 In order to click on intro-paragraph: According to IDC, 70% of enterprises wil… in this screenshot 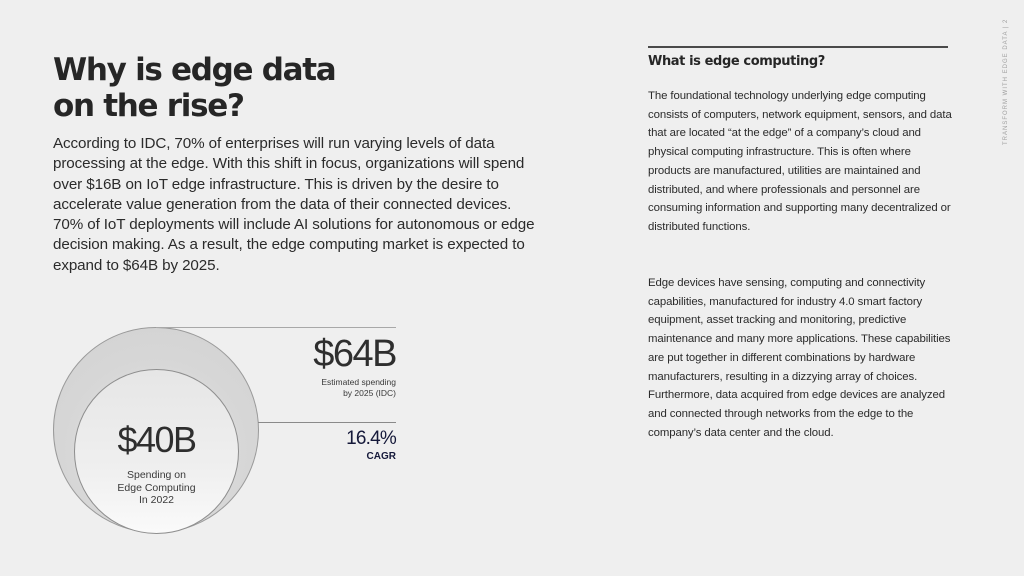, I will do `click(294, 204)`.